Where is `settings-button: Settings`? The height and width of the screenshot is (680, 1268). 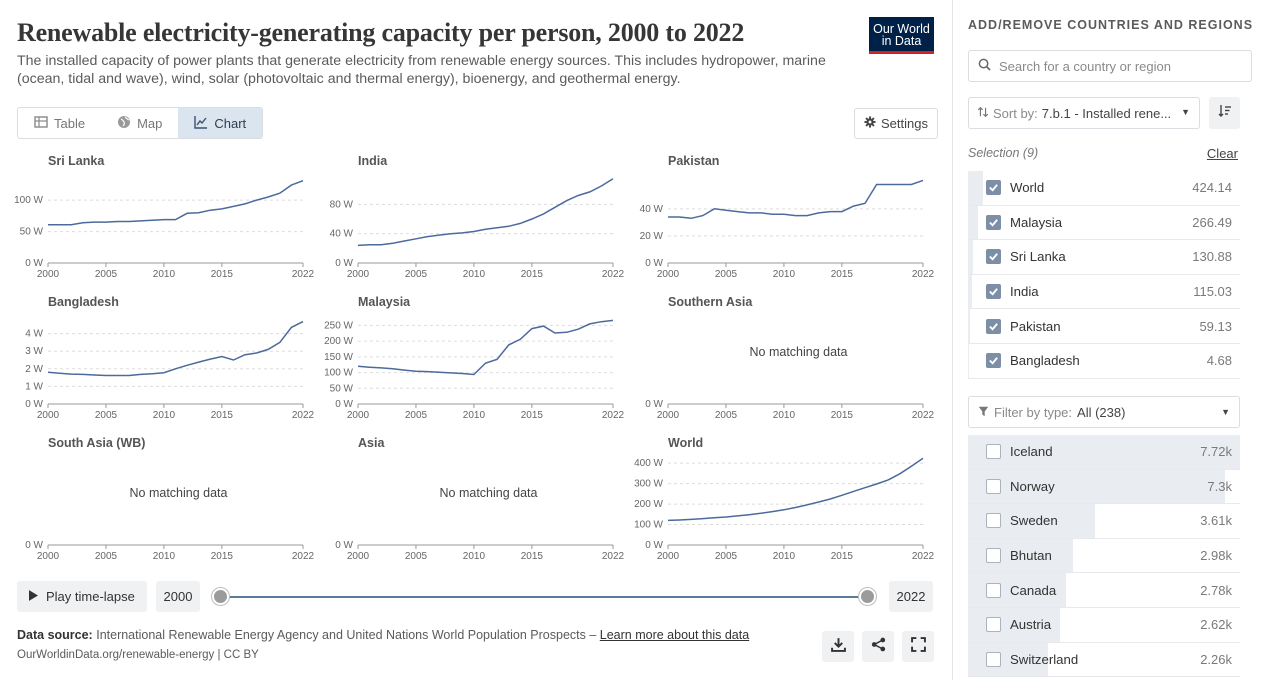 settings-button: Settings is located at coordinates (896, 123).